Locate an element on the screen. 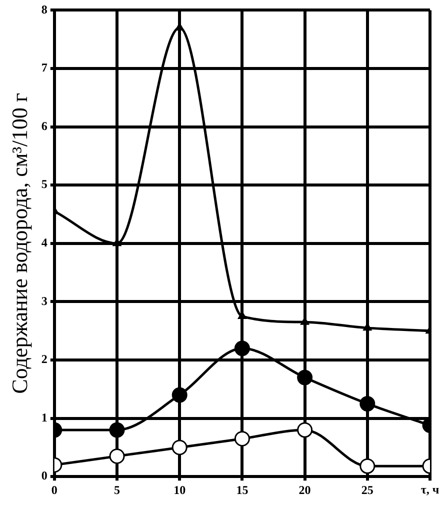 The height and width of the screenshot is (517, 446). x-tick-label: 25 is located at coordinates (367, 489).